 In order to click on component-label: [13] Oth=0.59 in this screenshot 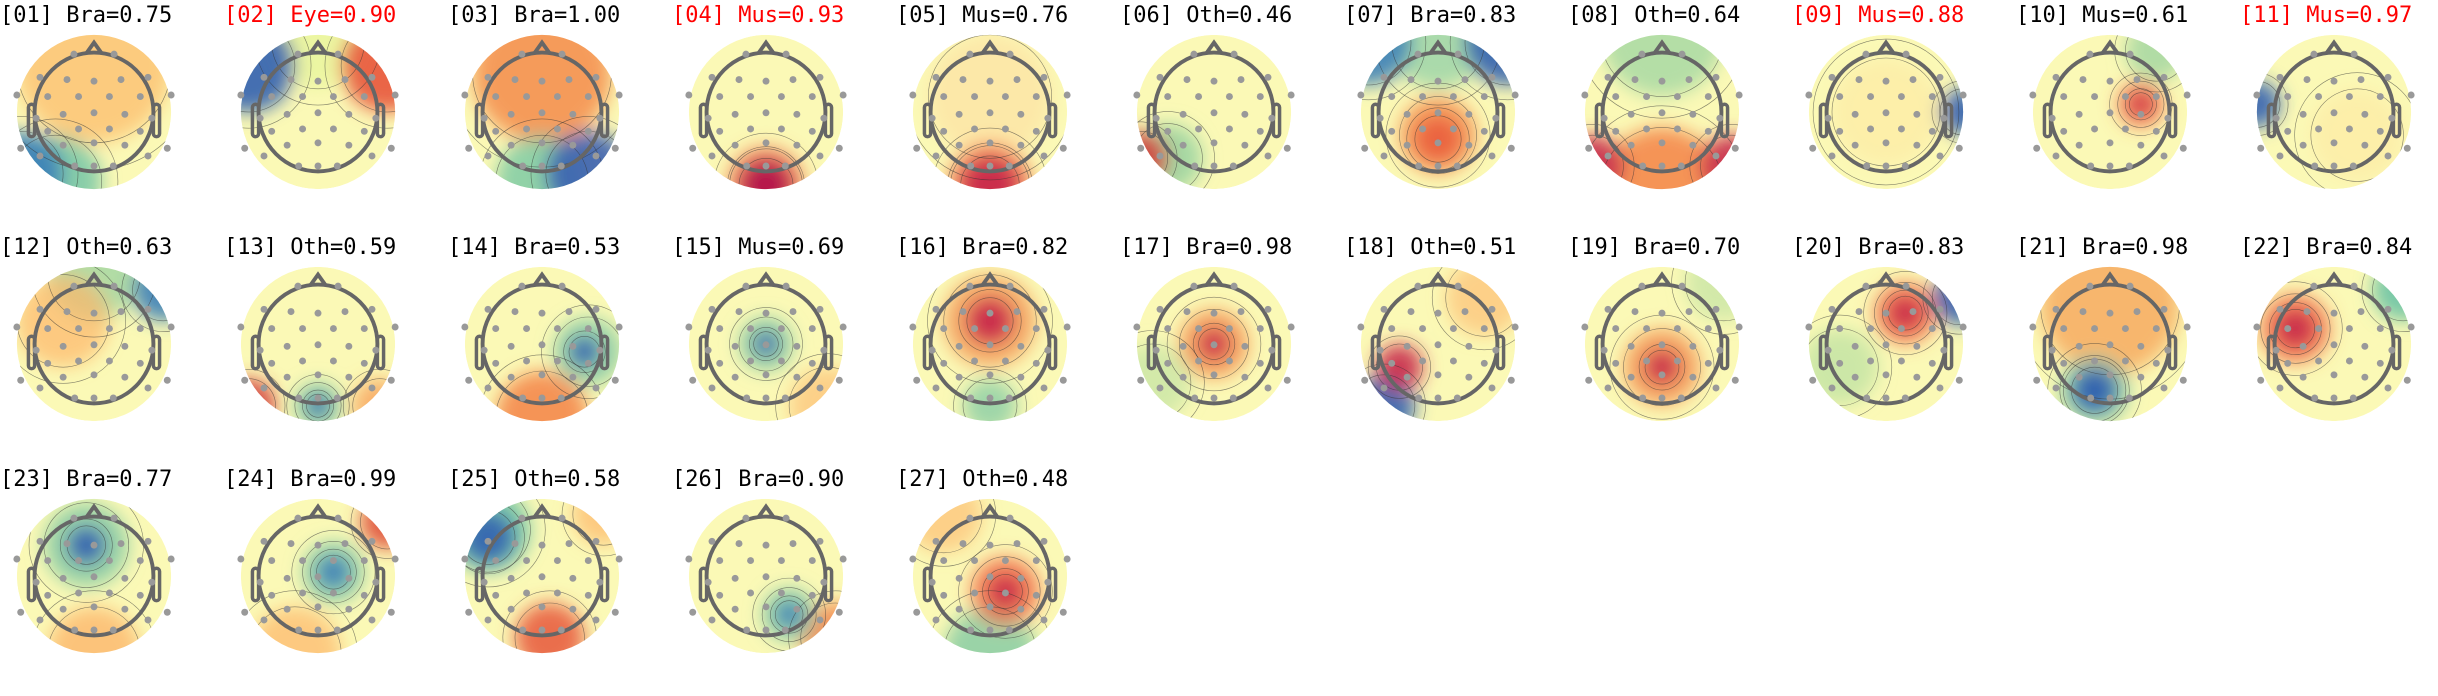, I will do `click(310, 247)`.